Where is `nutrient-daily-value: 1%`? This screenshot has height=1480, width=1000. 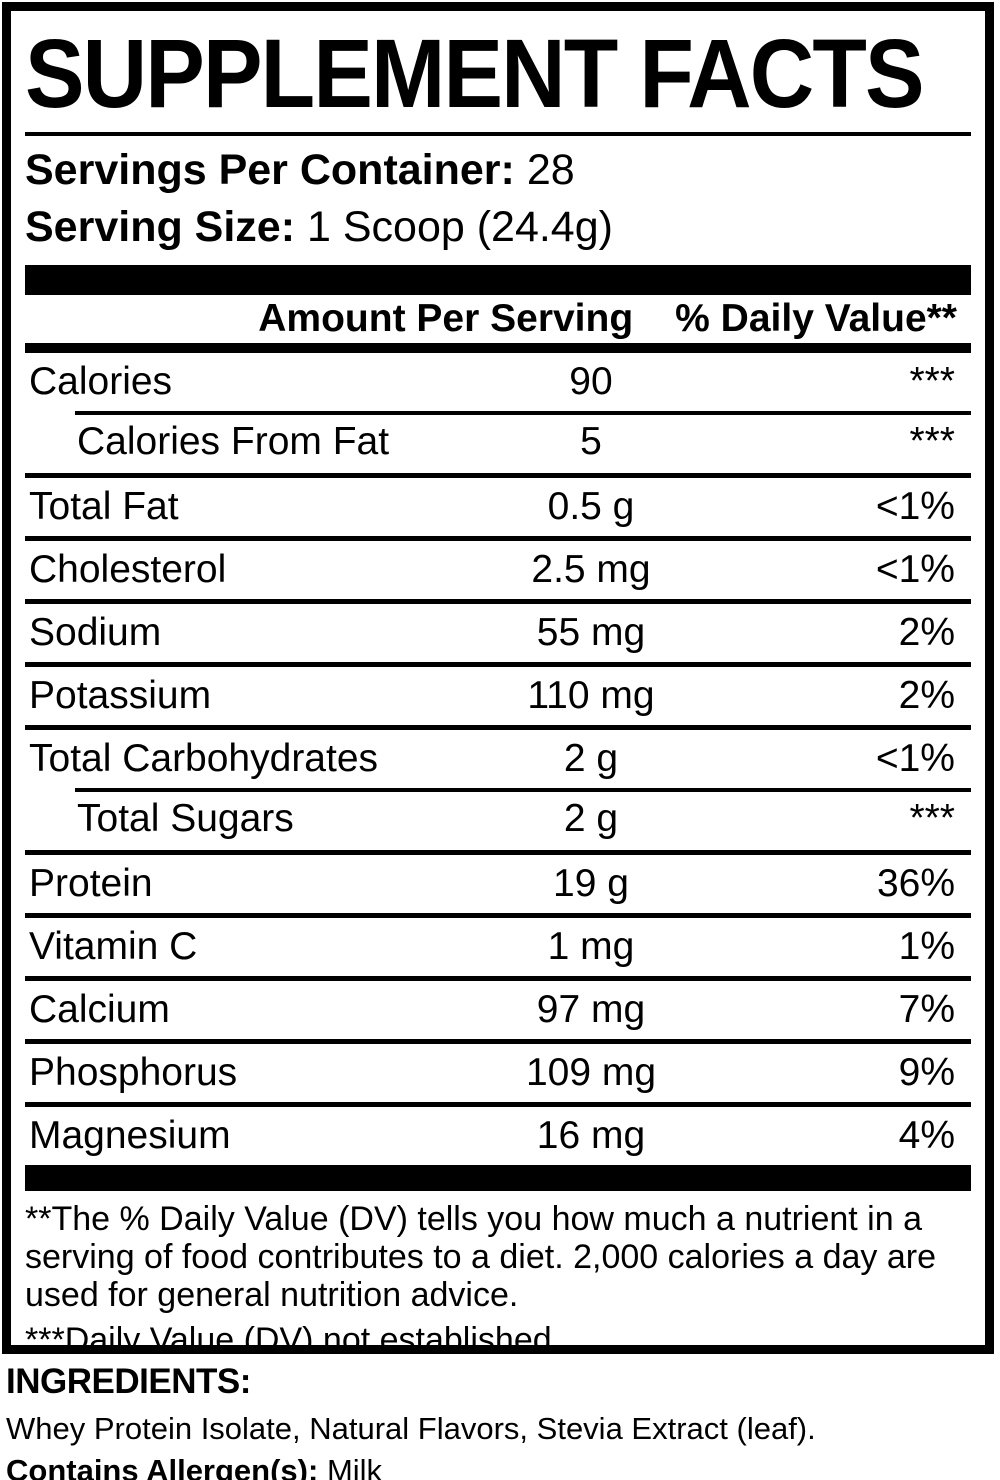 nutrient-daily-value: 1% is located at coordinates (926, 946).